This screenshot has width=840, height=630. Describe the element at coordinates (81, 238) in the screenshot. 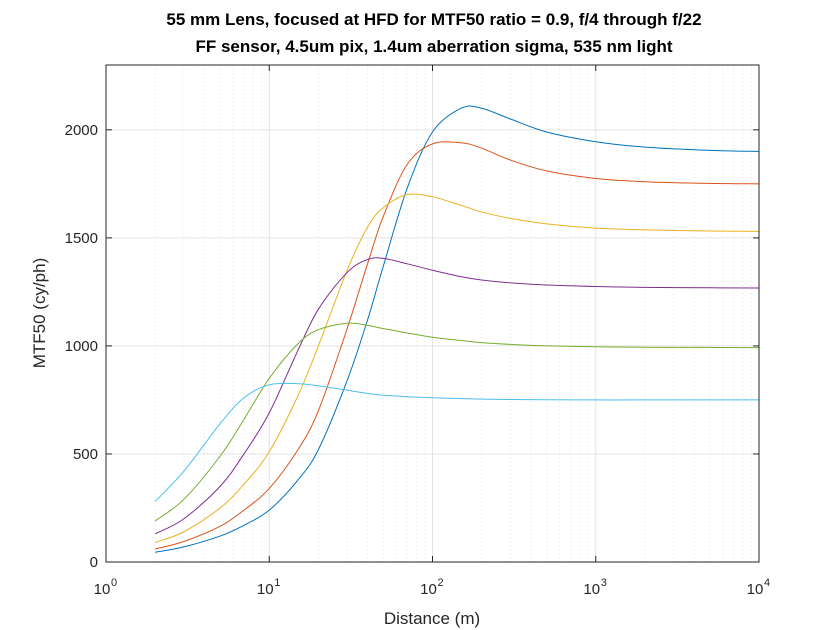

I see `y-tick-label: 1500` at that location.